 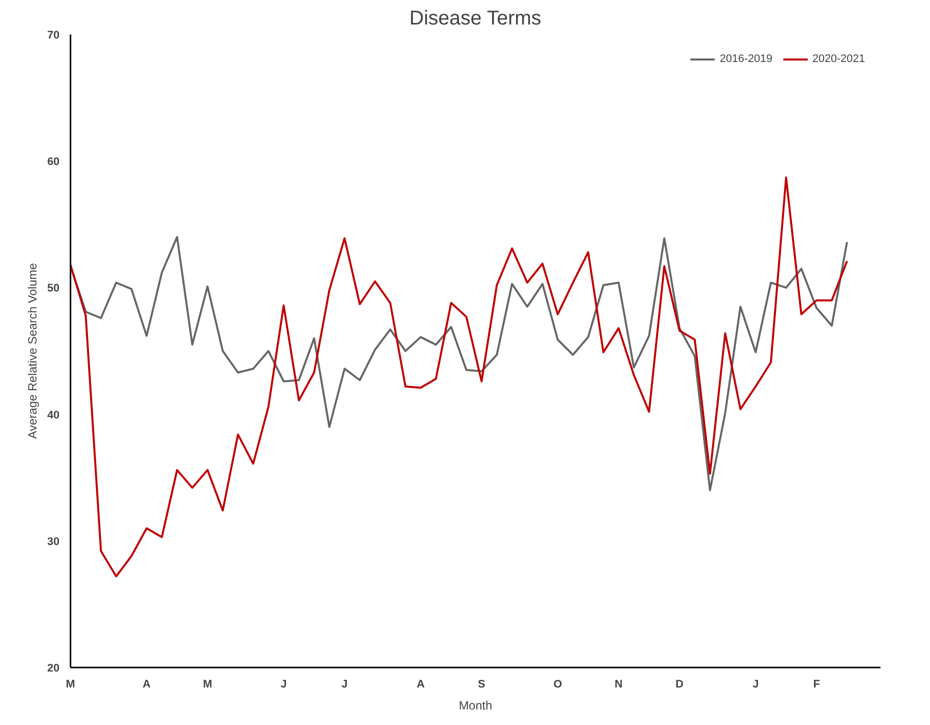 What do you see at coordinates (618, 684) in the screenshot?
I see `x-tick-label: N` at bounding box center [618, 684].